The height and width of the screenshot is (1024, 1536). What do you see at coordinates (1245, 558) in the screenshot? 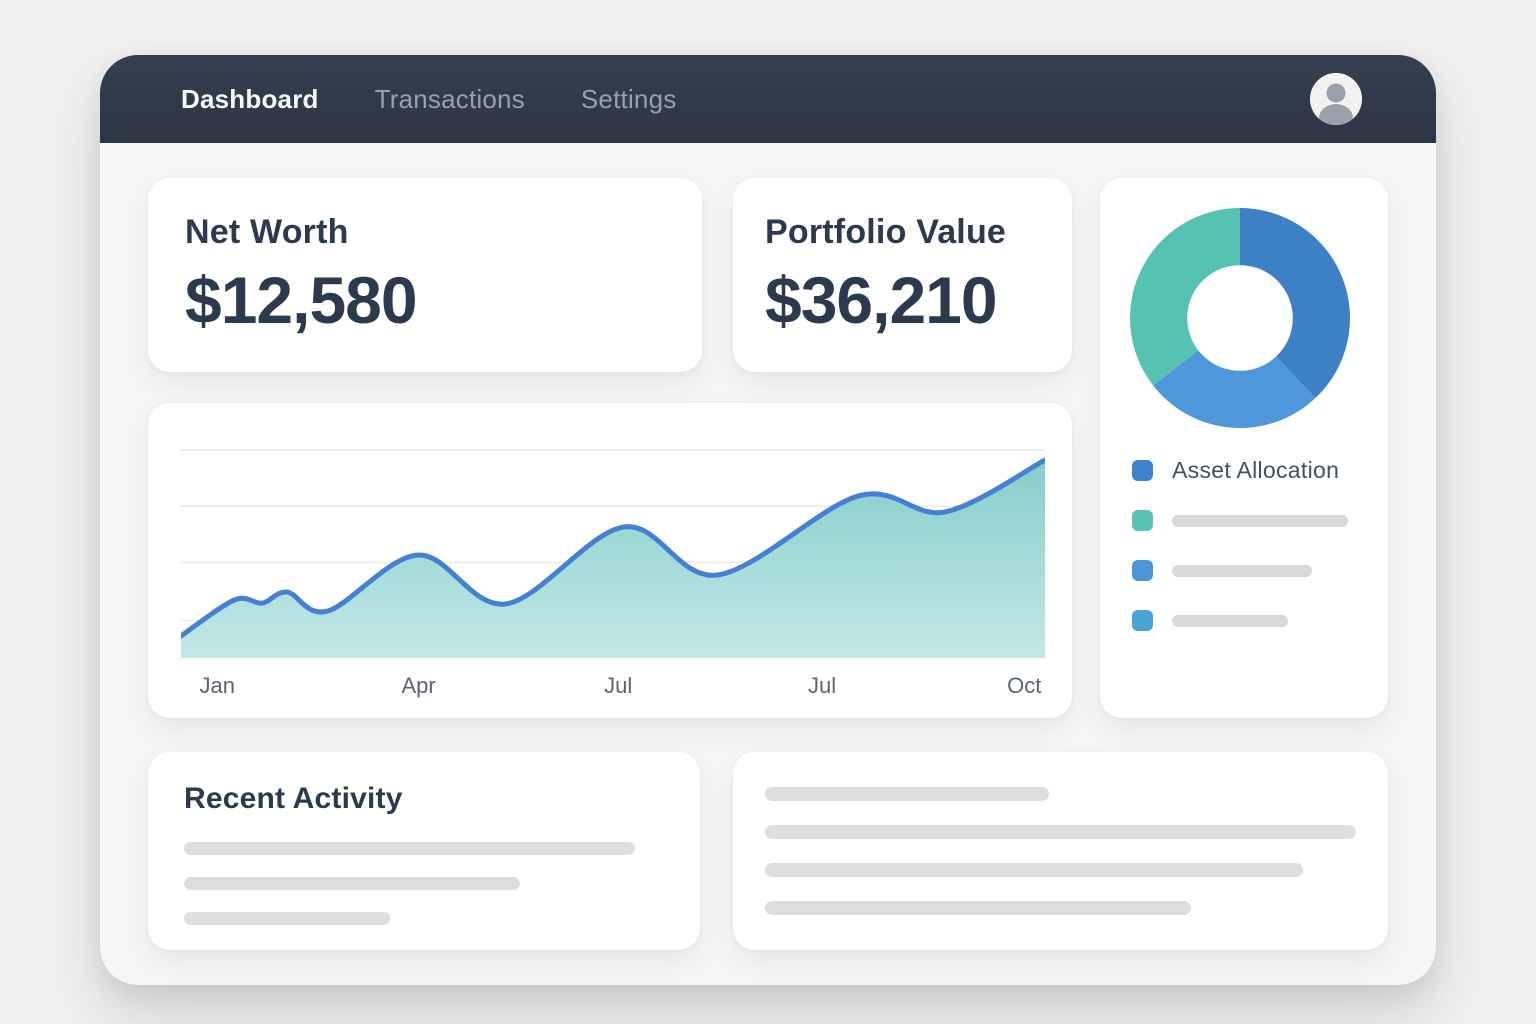
I see `donut-legend: Asset Allocation` at bounding box center [1245, 558].